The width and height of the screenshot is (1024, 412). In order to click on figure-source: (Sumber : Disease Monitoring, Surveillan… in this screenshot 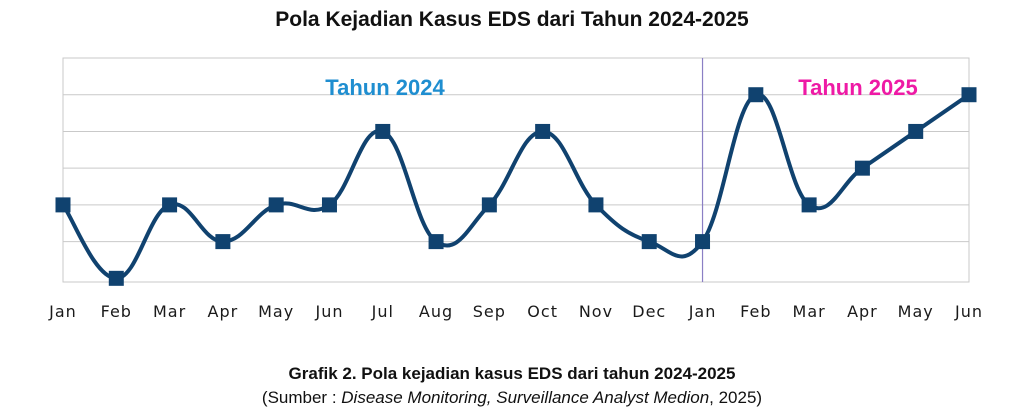, I will do `click(512, 398)`.